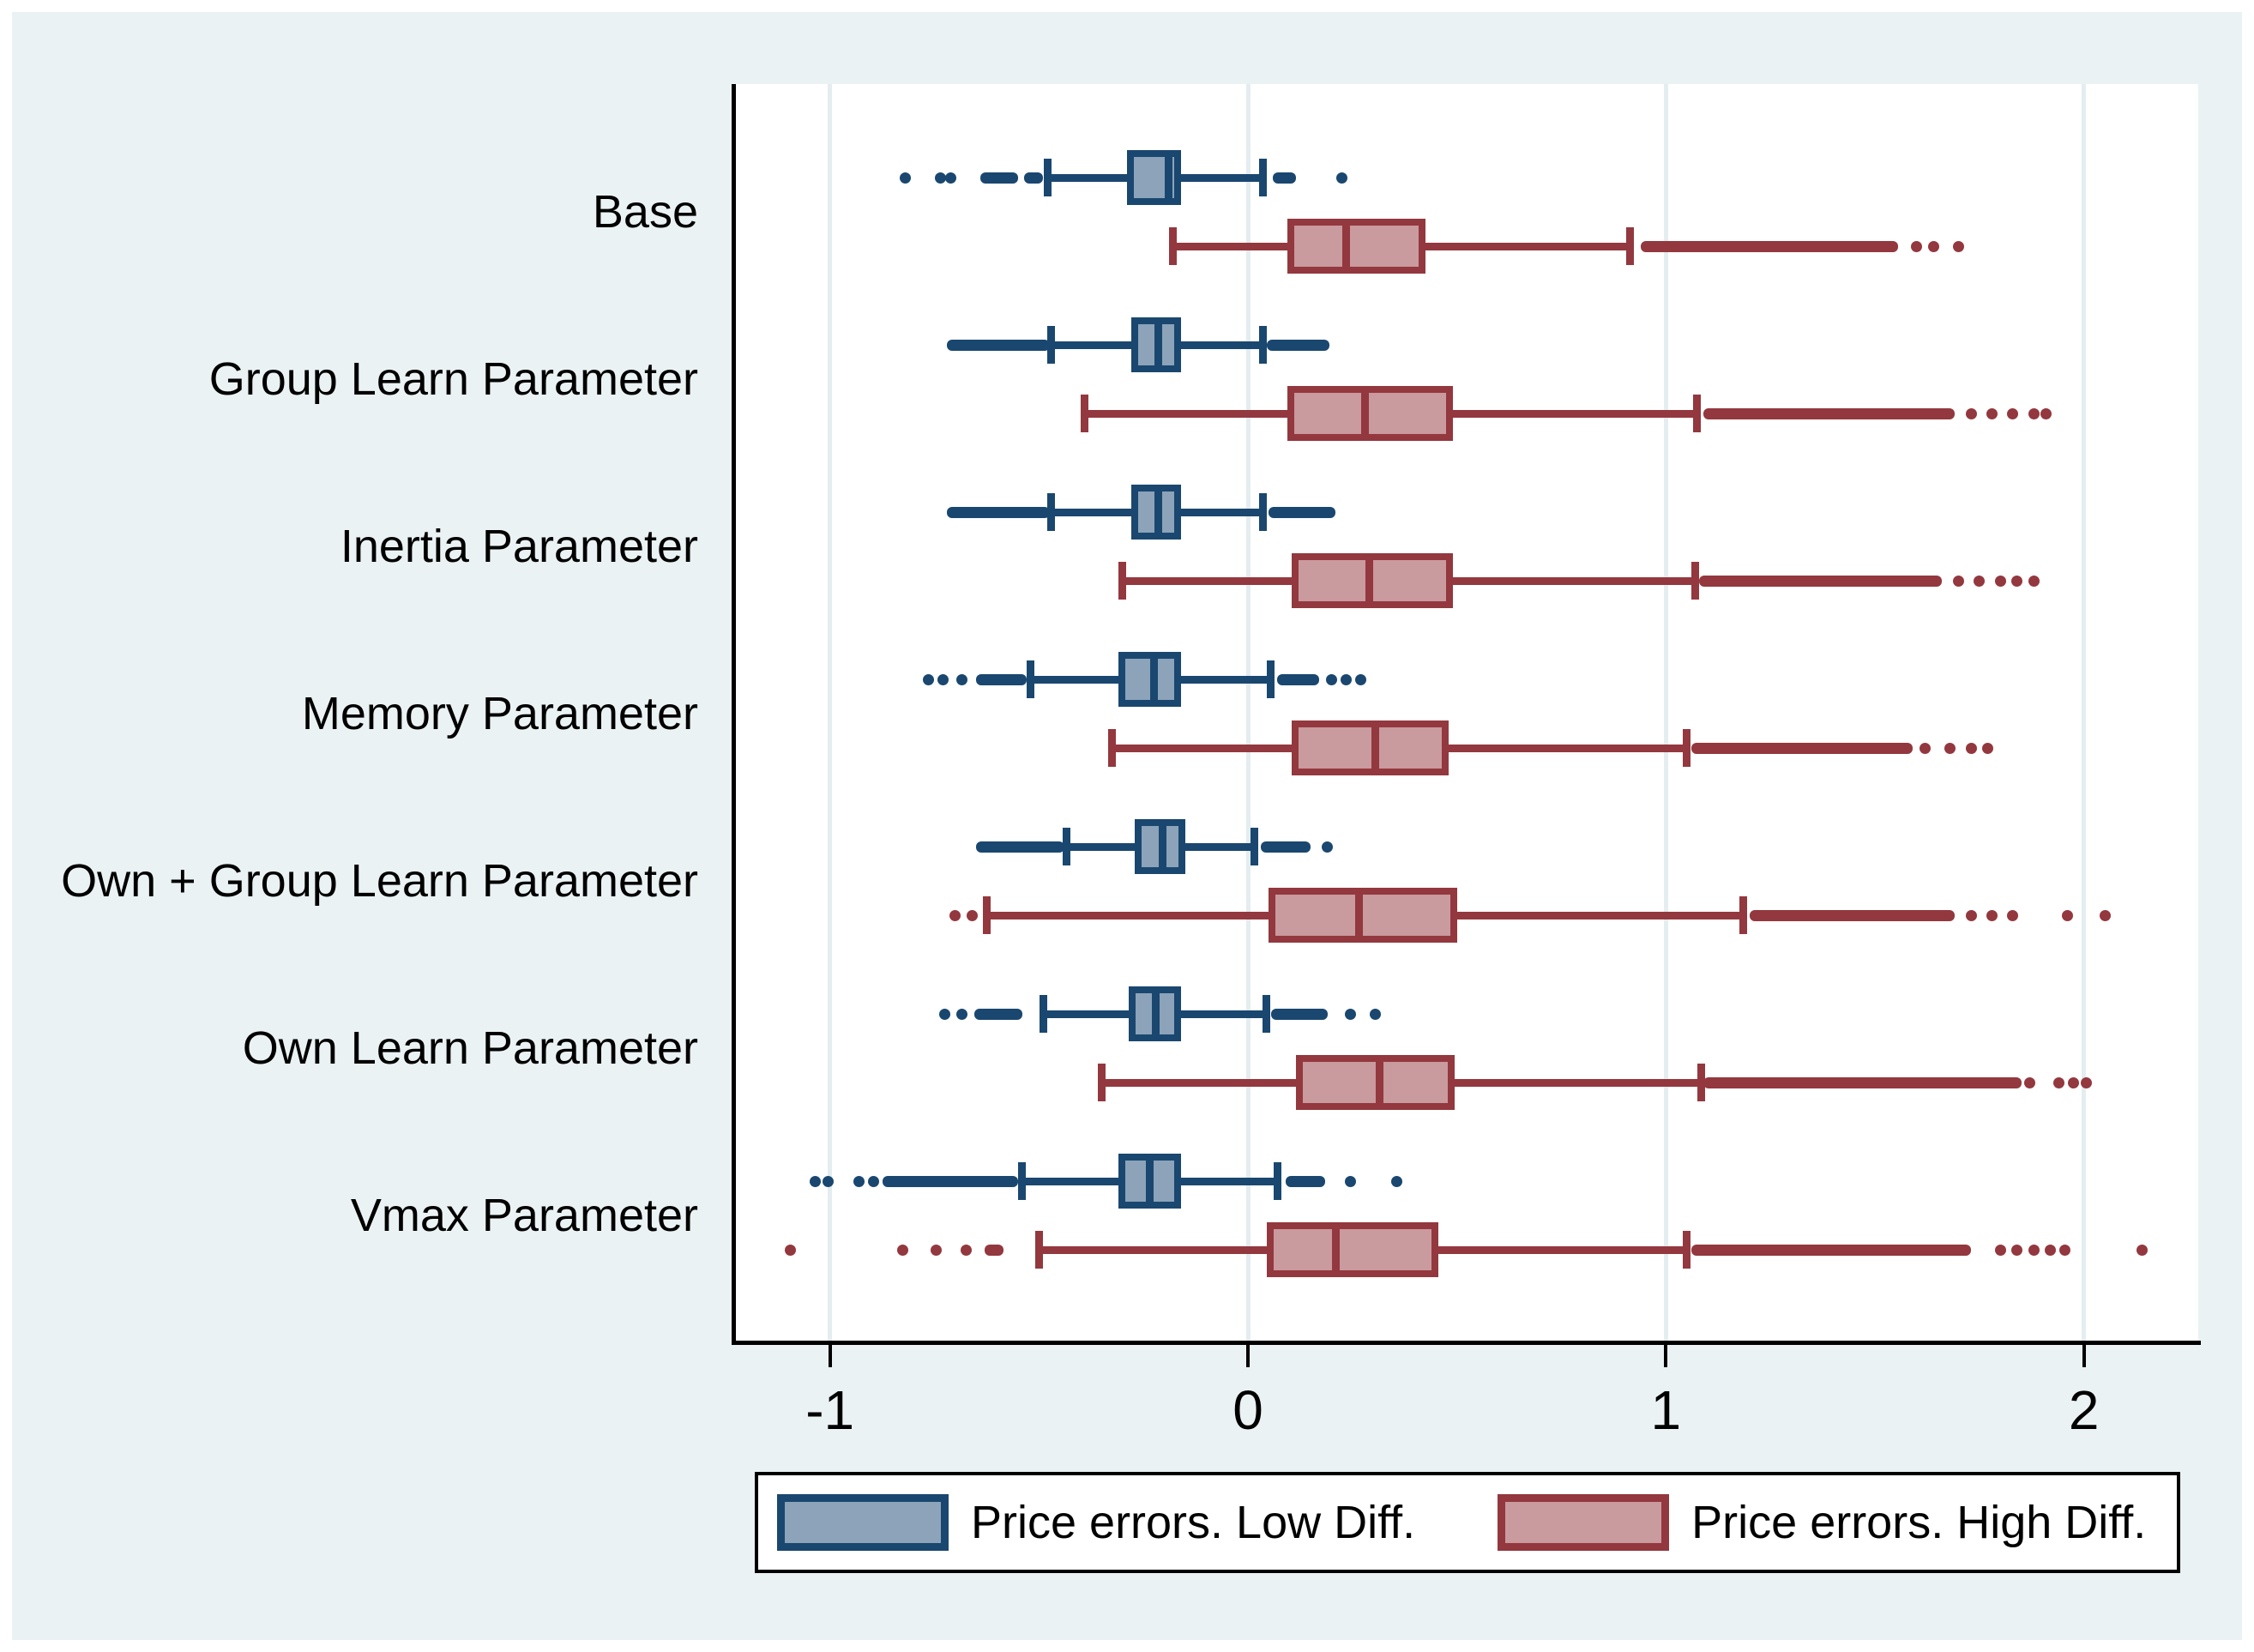  What do you see at coordinates (1087, 177) in the screenshot?
I see `boxplot-base-low-diff-whisker-left` at bounding box center [1087, 177].